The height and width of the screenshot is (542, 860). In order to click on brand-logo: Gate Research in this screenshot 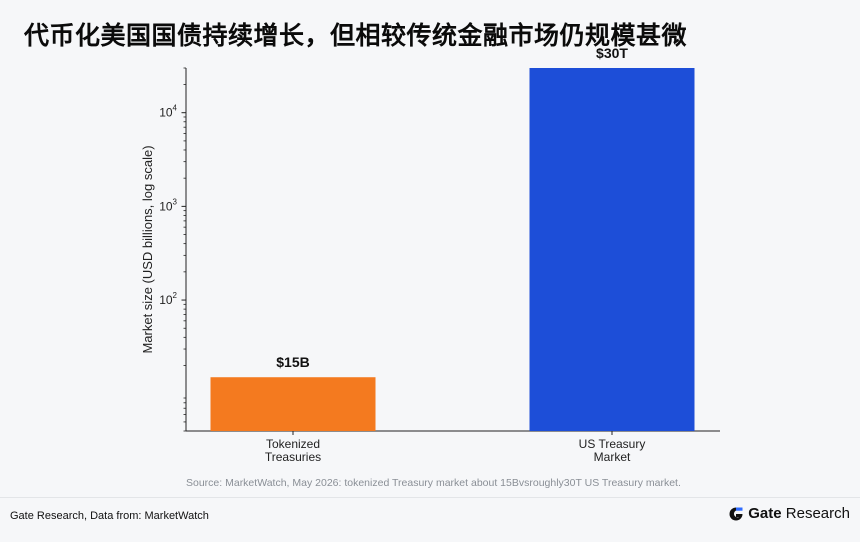, I will do `click(789, 513)`.